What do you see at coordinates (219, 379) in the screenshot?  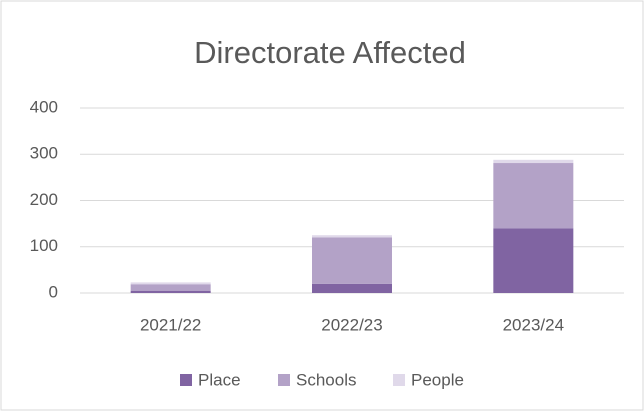 I see `legend-label: Place` at bounding box center [219, 379].